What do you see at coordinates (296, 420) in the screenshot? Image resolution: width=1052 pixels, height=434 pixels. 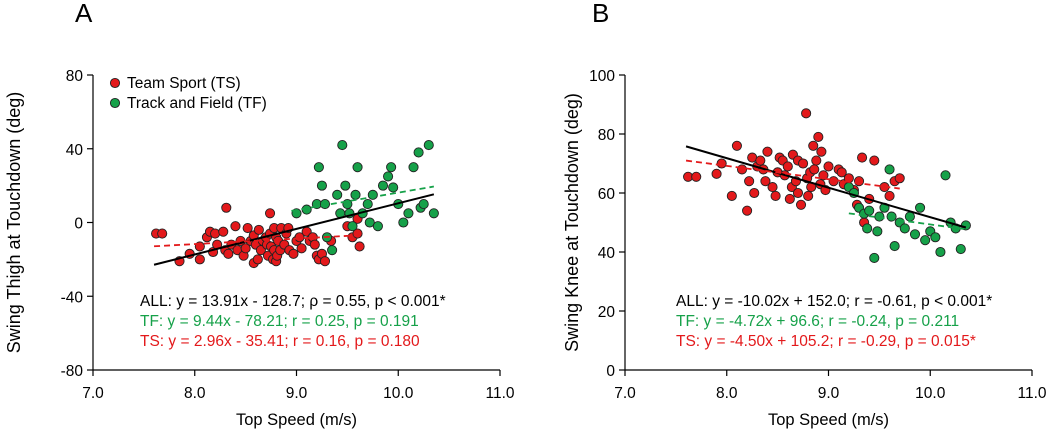 I see `x-axis-label: Top Speed (m/s)` at bounding box center [296, 420].